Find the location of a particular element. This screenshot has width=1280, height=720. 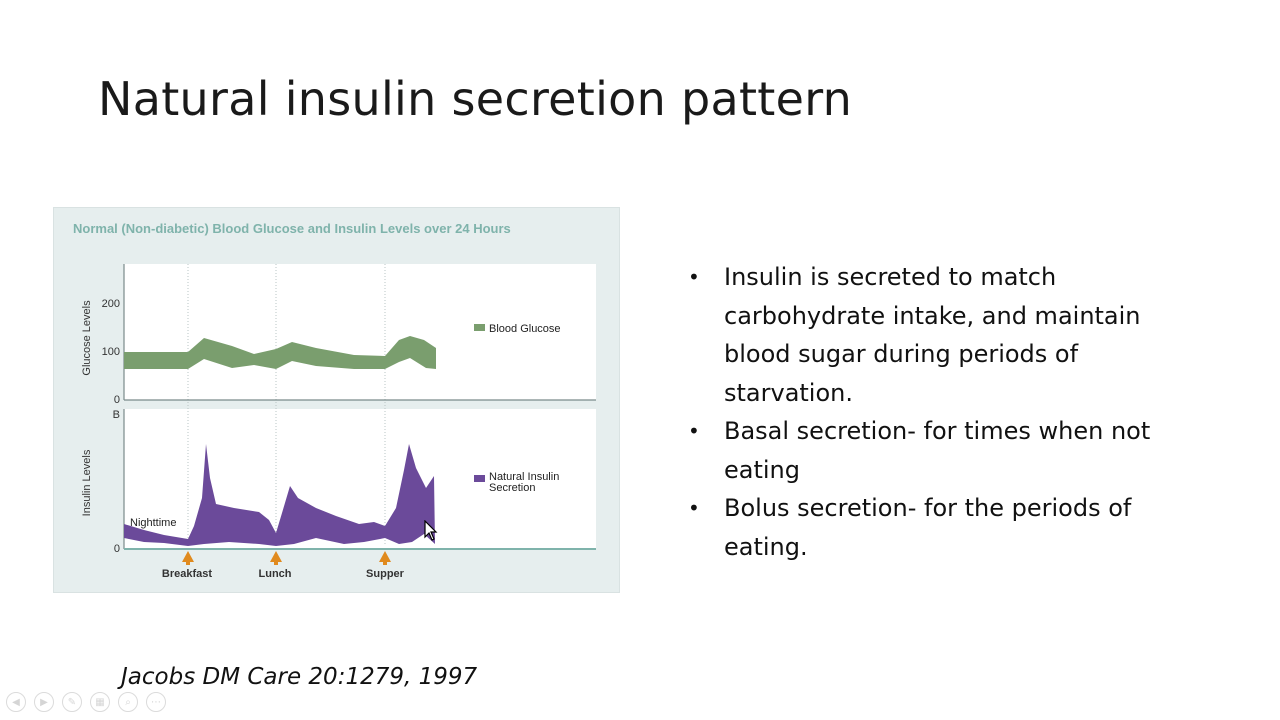

meal-label-supper: Supper is located at coordinates (385, 574).